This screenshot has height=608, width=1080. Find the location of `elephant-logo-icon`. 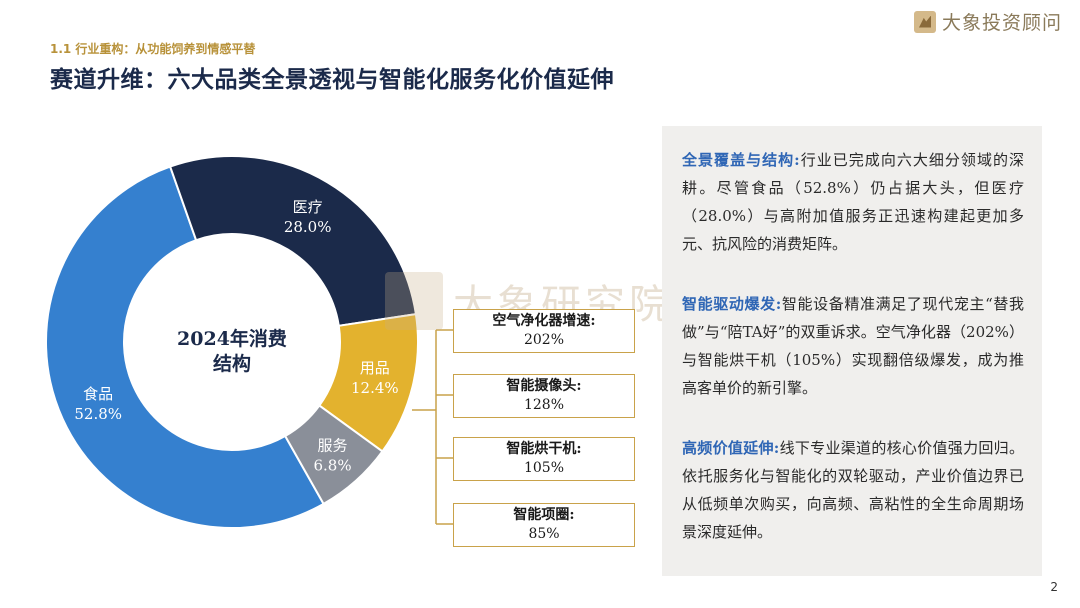

elephant-logo-icon is located at coordinates (924, 21).